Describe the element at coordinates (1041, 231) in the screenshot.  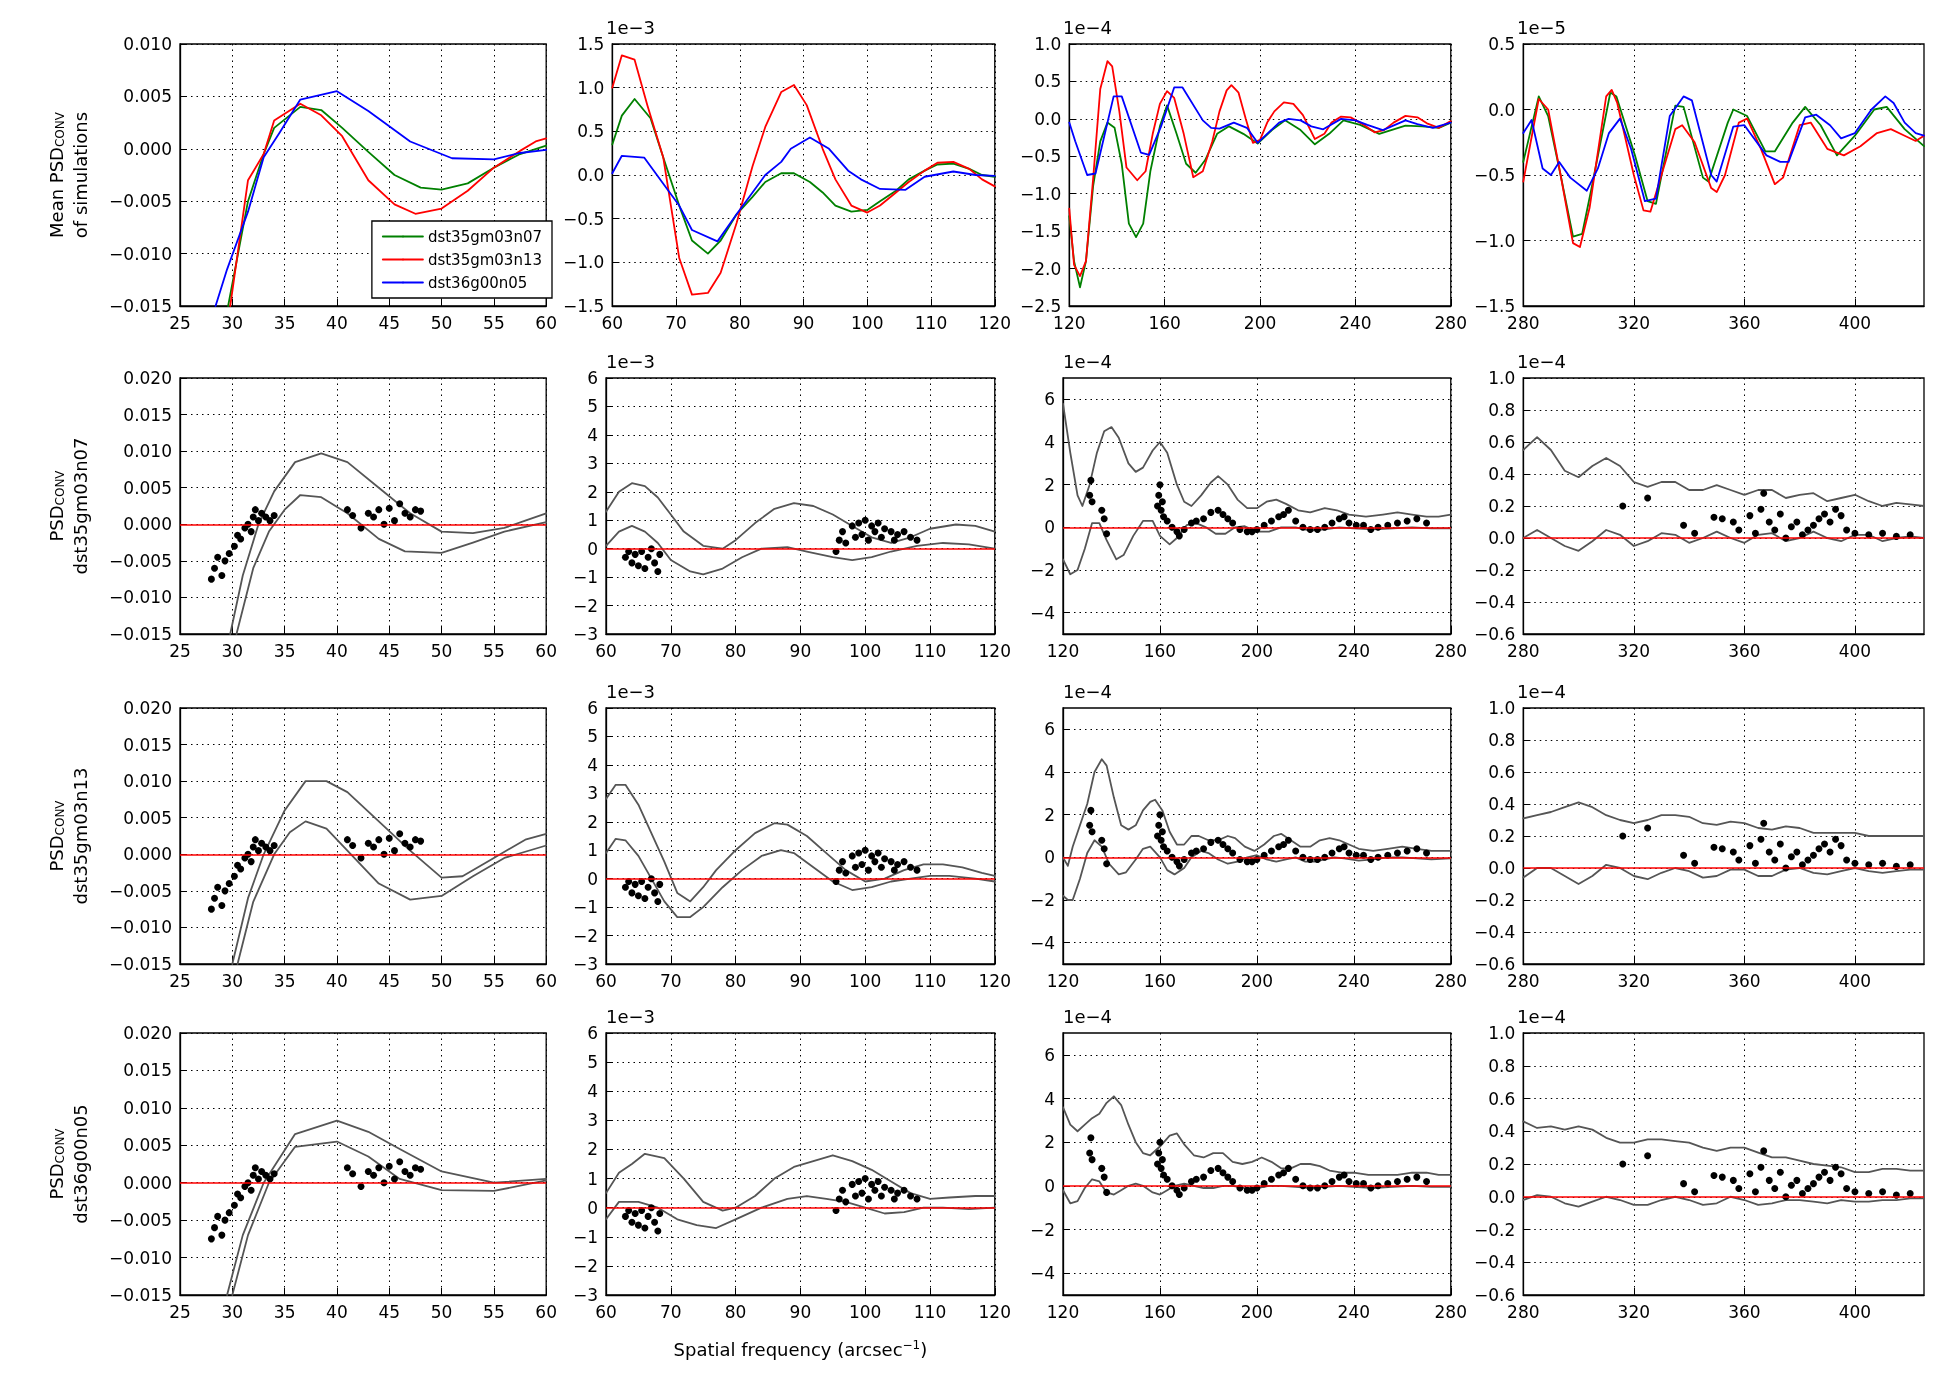
I see `y-tick-label: −1.5` at that location.